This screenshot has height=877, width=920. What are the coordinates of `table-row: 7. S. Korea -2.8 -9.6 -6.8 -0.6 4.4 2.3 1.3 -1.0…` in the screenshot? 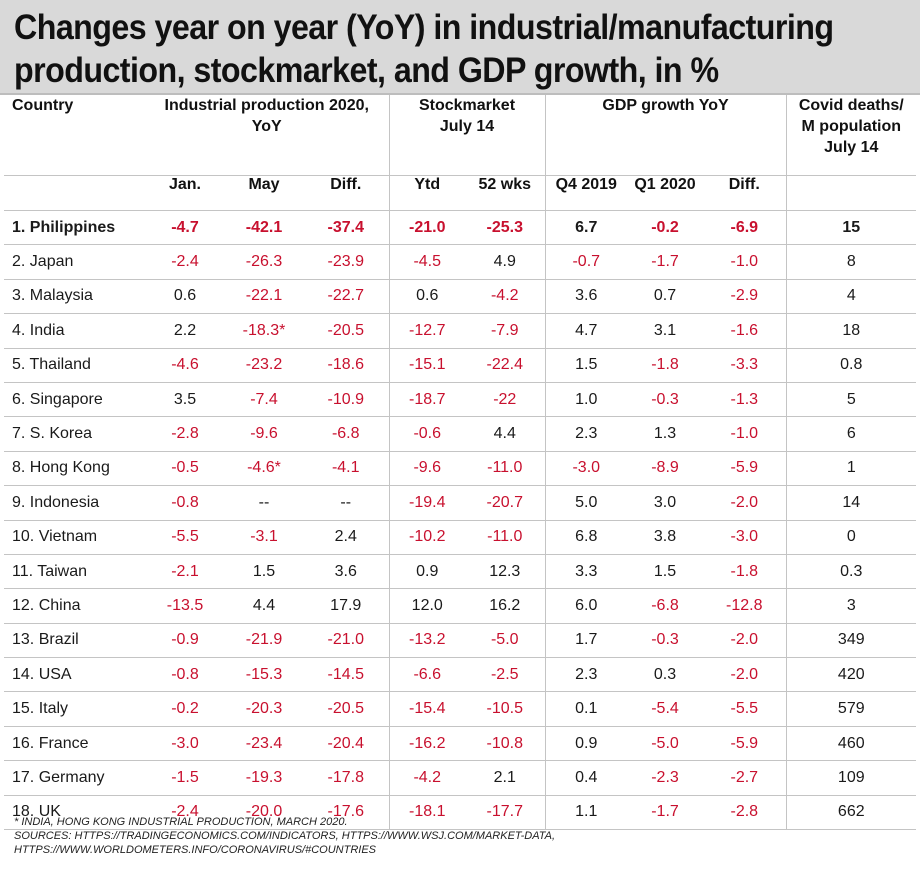 It's located at (460, 434).